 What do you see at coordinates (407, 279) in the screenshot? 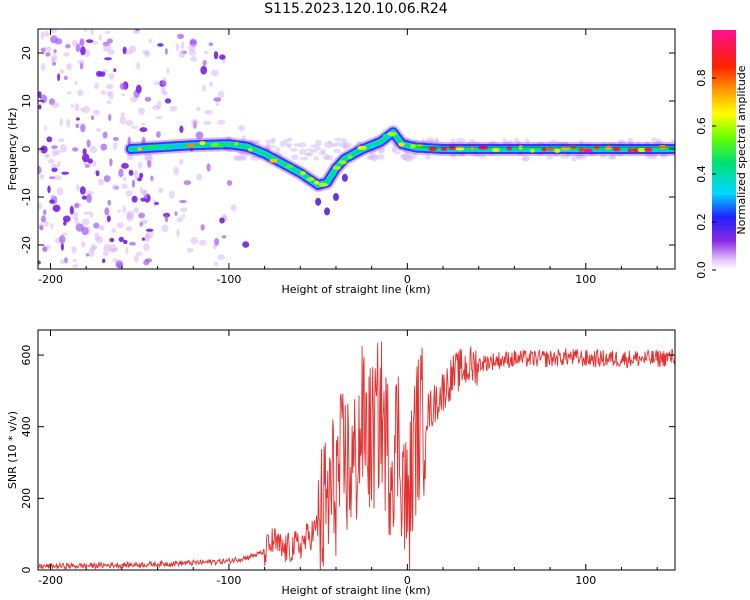
I see `spectrogram-xtick-label: 0` at bounding box center [407, 279].